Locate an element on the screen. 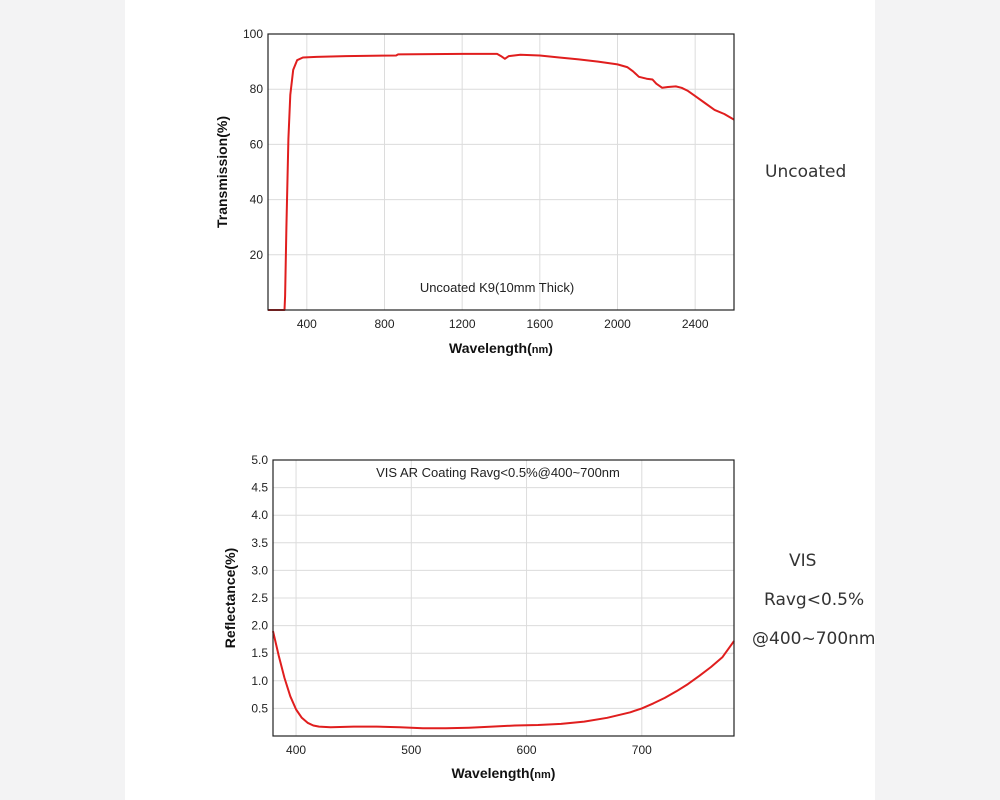 This screenshot has width=1000, height=800. y-tick-label: 60 is located at coordinates (257, 144).